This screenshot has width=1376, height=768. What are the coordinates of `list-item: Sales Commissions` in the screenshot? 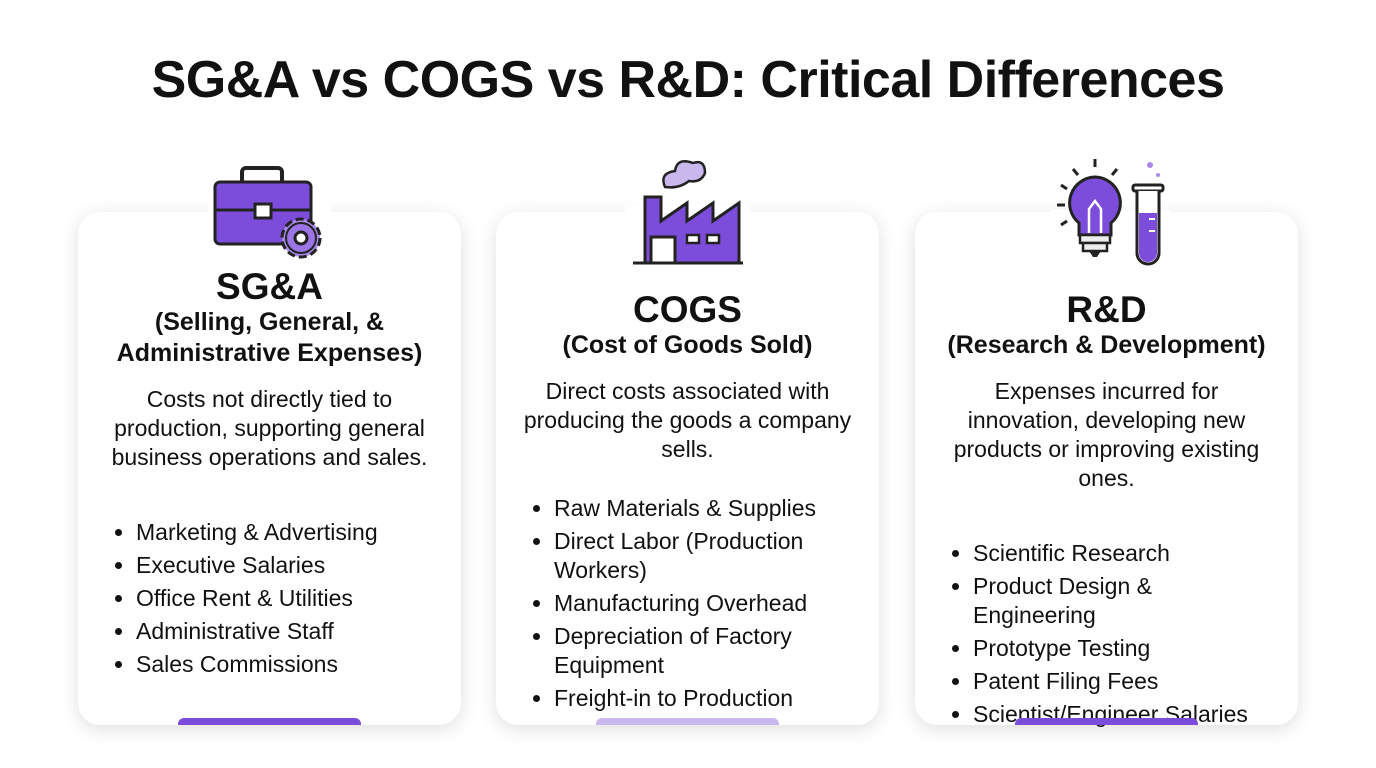 It's located at (288, 664).